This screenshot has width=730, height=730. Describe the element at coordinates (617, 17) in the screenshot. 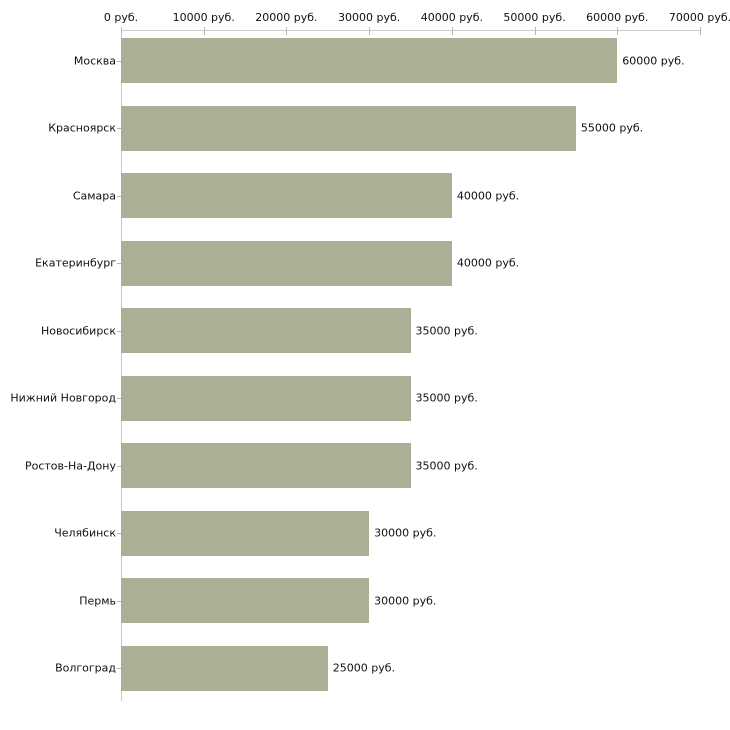

I see `x-axis-tick-label: 60000 руб.` at that location.